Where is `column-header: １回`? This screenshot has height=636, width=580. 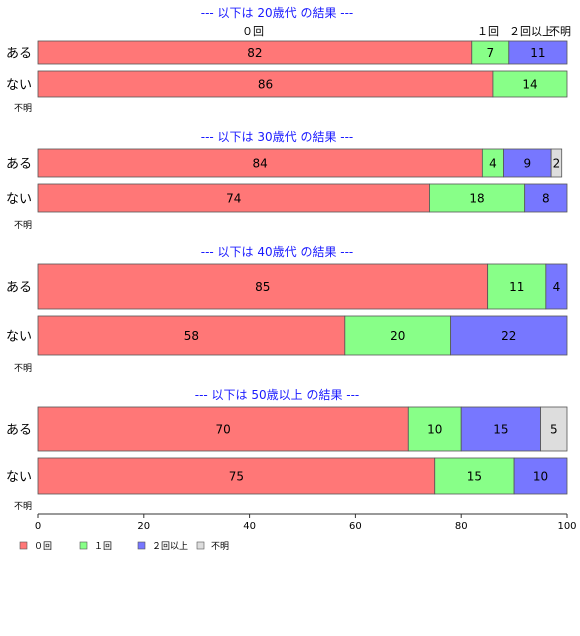 column-header: １回 is located at coordinates (488, 31).